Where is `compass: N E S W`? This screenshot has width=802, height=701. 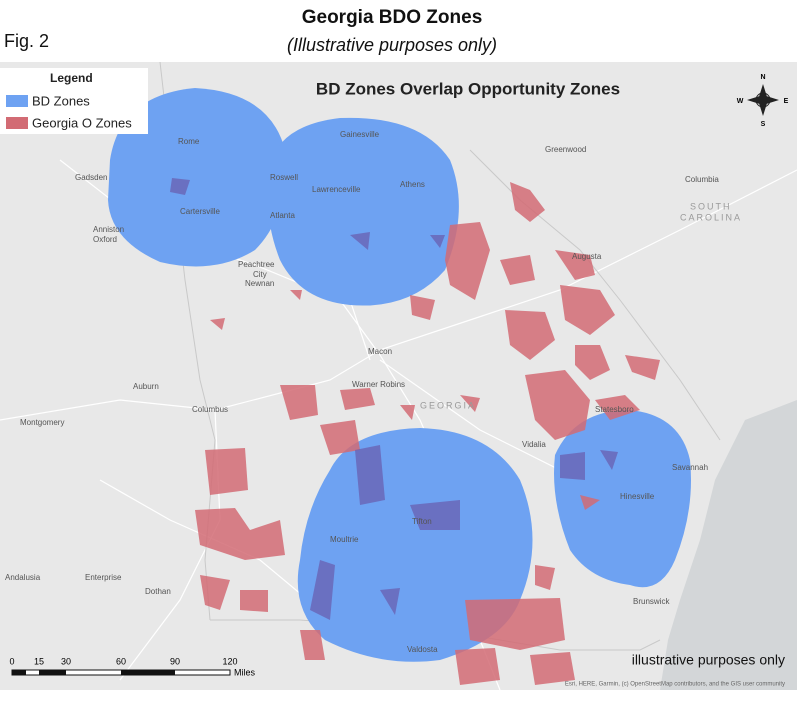 compass: N E S W is located at coordinates (763, 101).